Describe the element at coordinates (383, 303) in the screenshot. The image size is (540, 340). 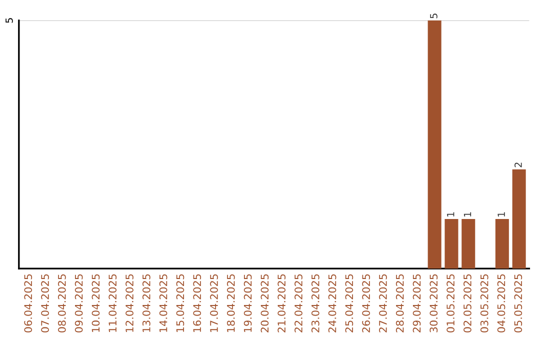
I see `x-tick-label: 27.04.2025` at that location.